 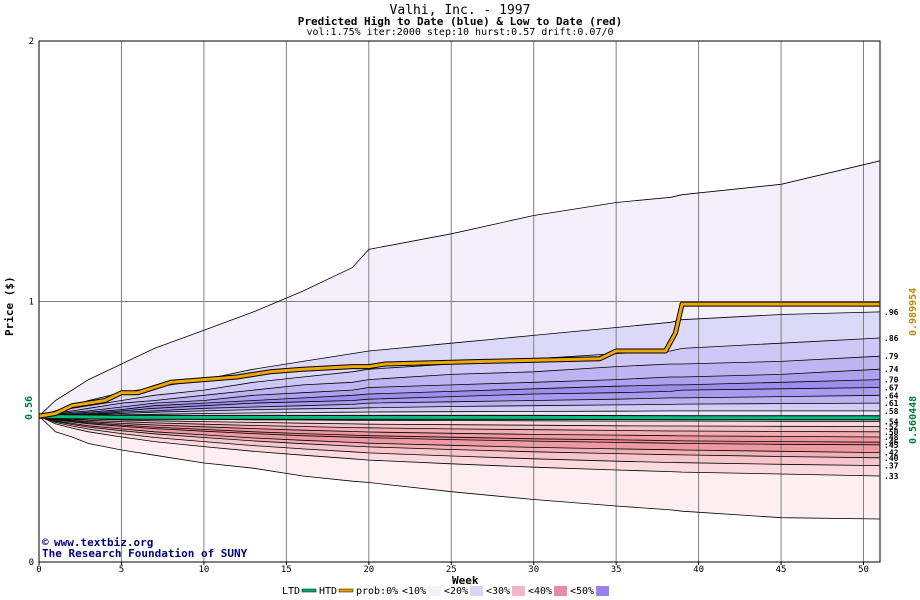 What do you see at coordinates (103, 542) in the screenshot?
I see `watermark-url: www.textbiz.org` at bounding box center [103, 542].